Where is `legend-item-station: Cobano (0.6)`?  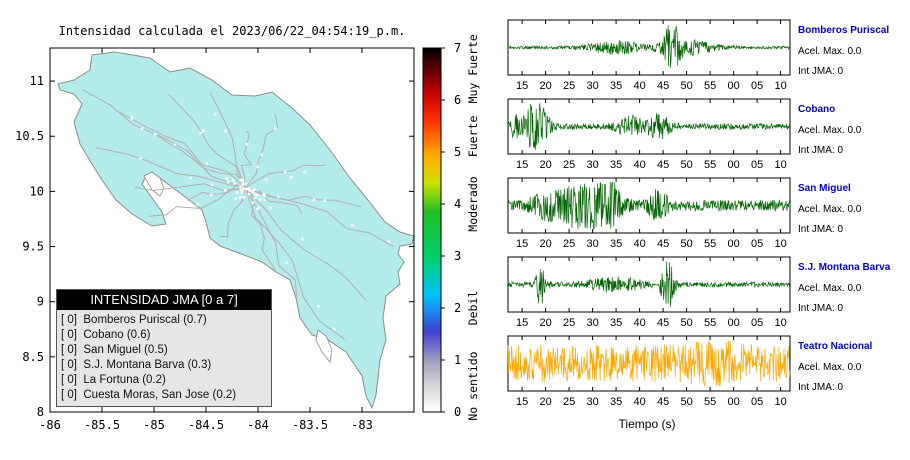
legend-item-station: Cobano (0.6) is located at coordinates (113, 335).